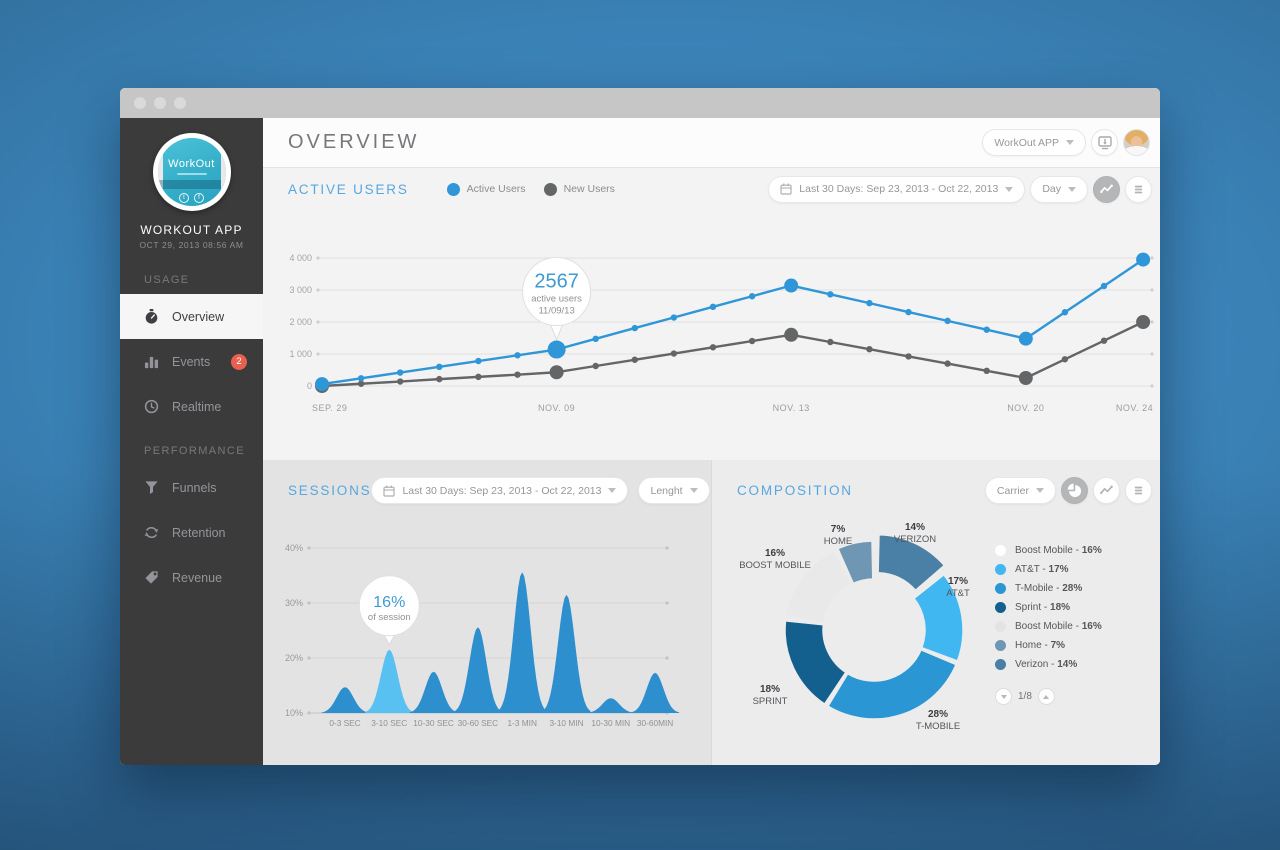 This screenshot has width=1280, height=850. Describe the element at coordinates (522, 723) in the screenshot. I see `svg-text: 1-3 MIN` at that location.